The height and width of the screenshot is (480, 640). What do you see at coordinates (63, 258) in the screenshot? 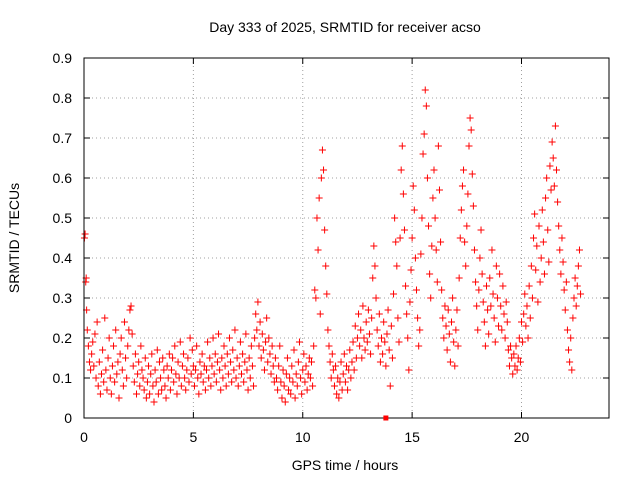
I see `y-tick-label: 0.4` at bounding box center [63, 258].